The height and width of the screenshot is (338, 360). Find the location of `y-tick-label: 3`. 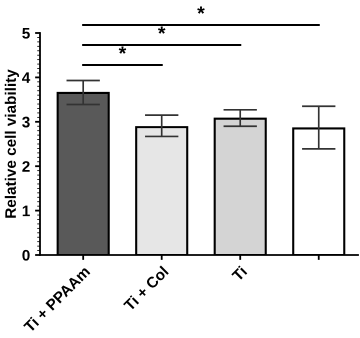

y-tick-label: 3 is located at coordinates (26, 122).